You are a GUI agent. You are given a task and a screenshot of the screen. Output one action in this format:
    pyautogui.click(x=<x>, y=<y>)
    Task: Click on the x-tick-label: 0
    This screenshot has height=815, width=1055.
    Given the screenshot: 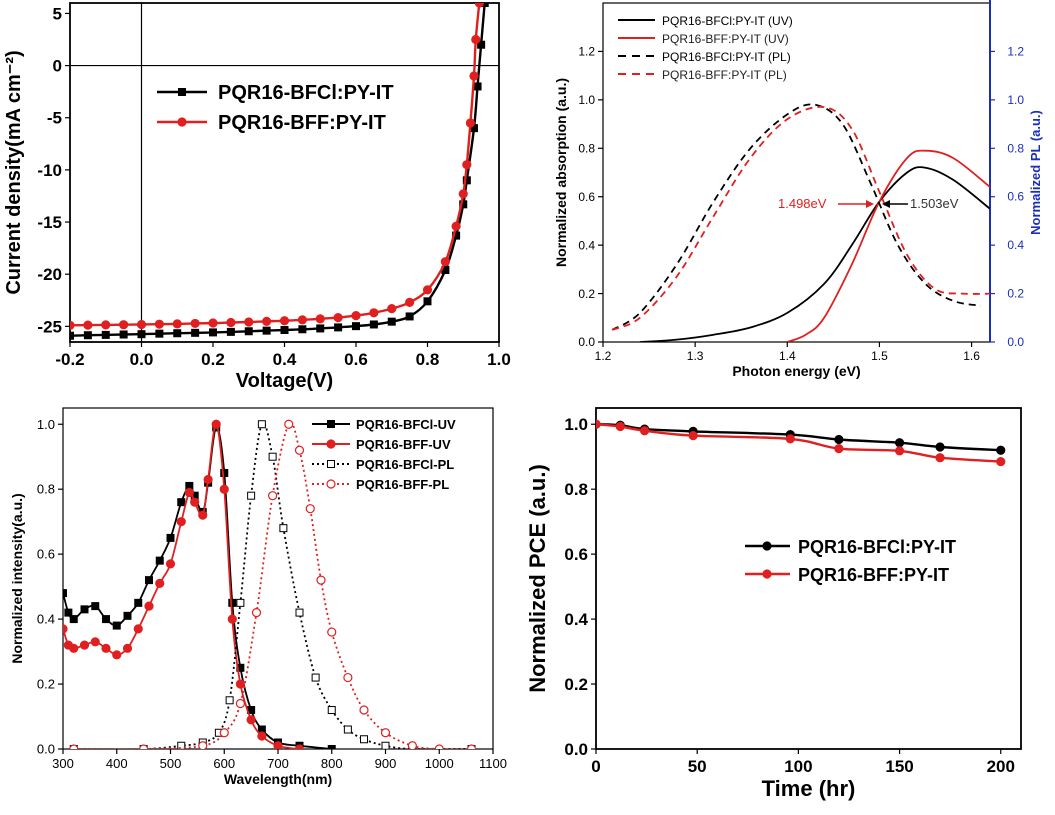 What is the action you would take?
    pyautogui.click(x=595, y=766)
    